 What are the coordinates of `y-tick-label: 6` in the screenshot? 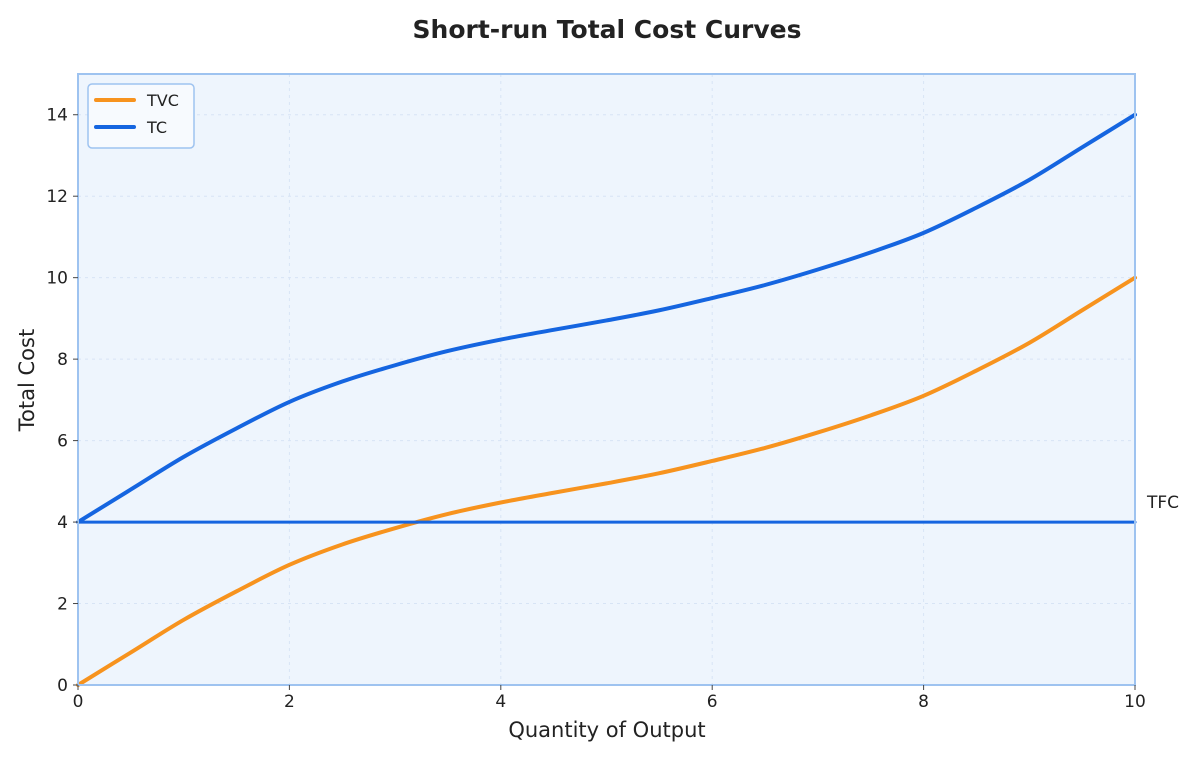 It's located at (62, 442).